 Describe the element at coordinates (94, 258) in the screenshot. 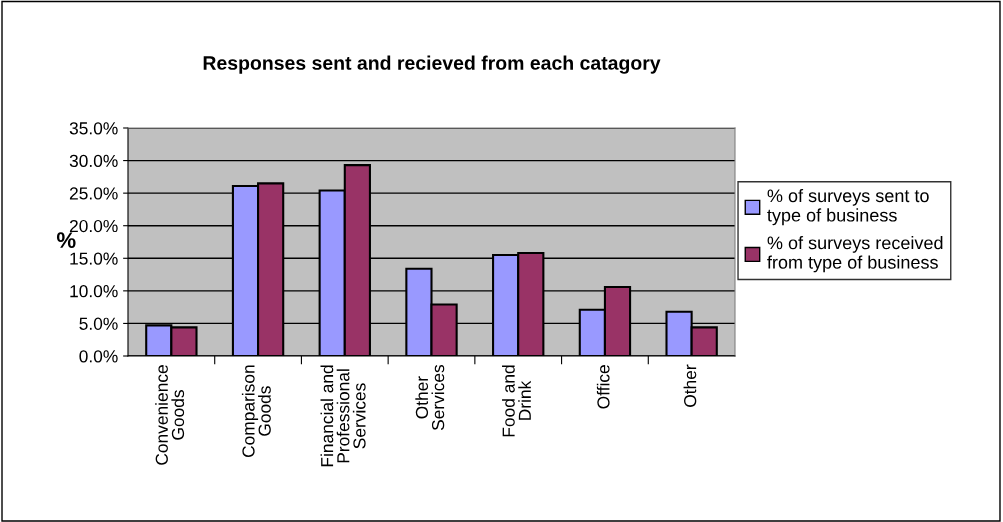

I see `y-tick-label: 15.0%` at that location.